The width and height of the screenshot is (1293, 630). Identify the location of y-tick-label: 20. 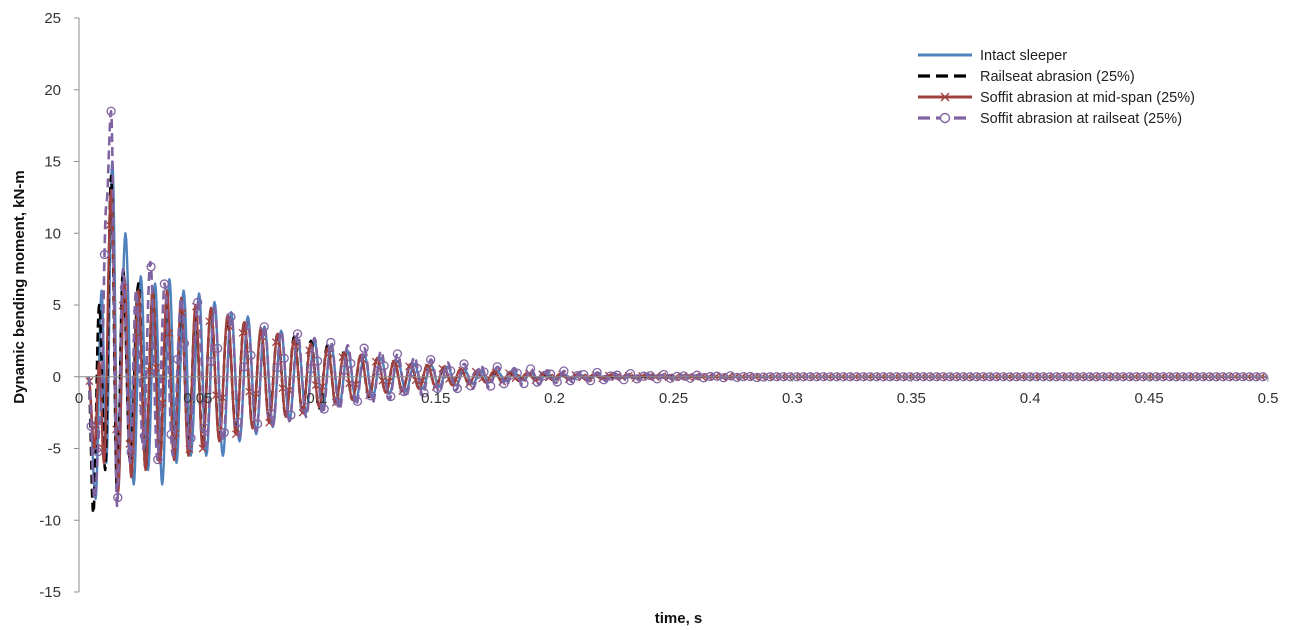
(52, 90).